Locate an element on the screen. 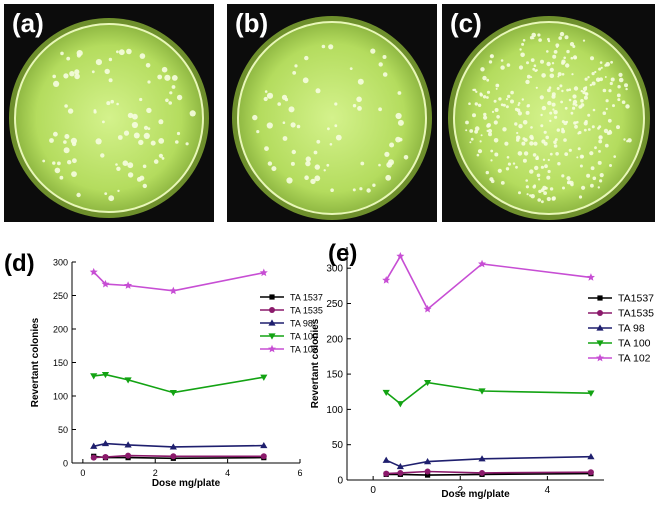 The height and width of the screenshot is (532, 659). series-ta98 is located at coordinates (488, 461).